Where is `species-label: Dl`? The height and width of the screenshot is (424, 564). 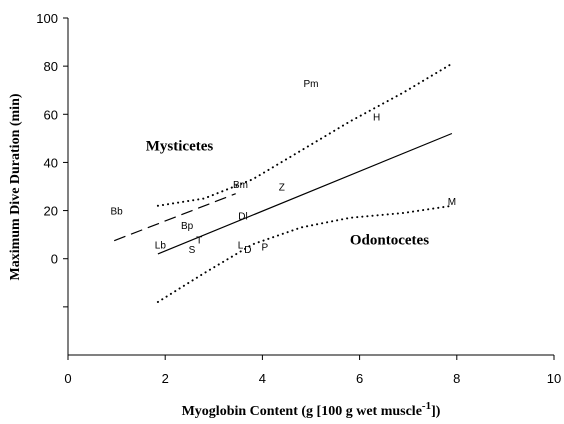 species-label: Dl is located at coordinates (242, 216).